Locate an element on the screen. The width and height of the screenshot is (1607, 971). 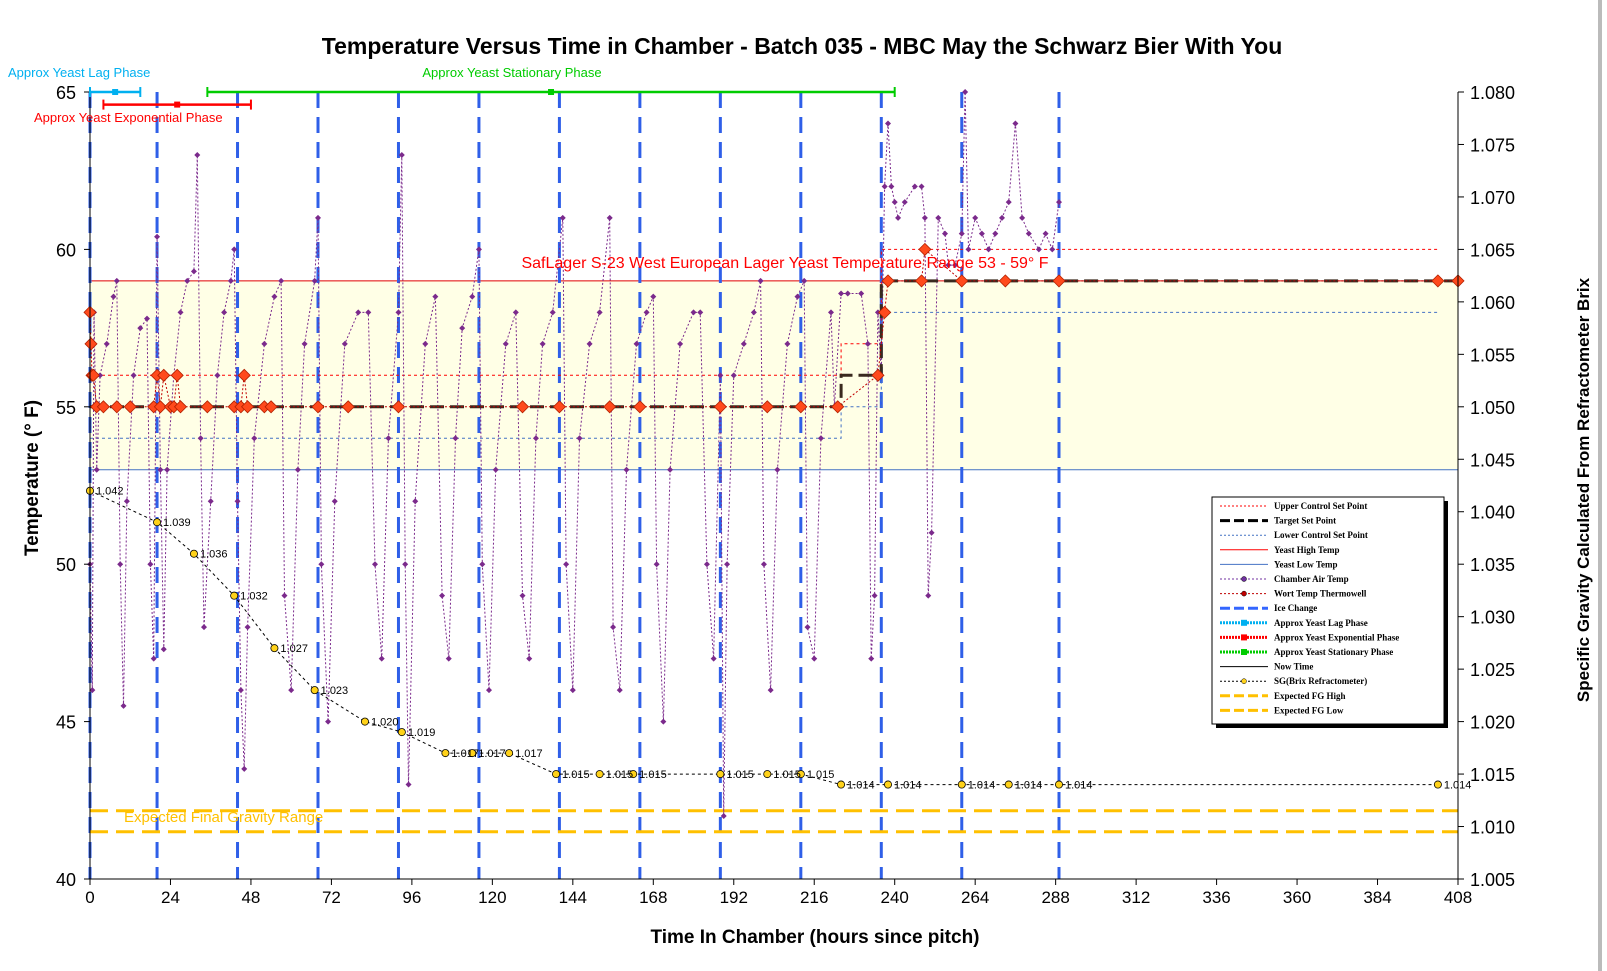
y2-tick-label: 1.070 is located at coordinates (1492, 198).